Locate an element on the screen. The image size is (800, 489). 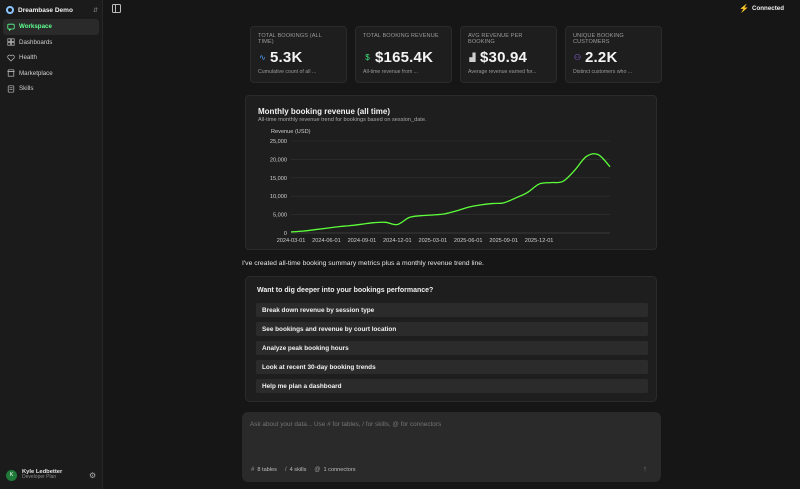
suggestion-button: Help me plan a dashboard is located at coordinates (452, 386).